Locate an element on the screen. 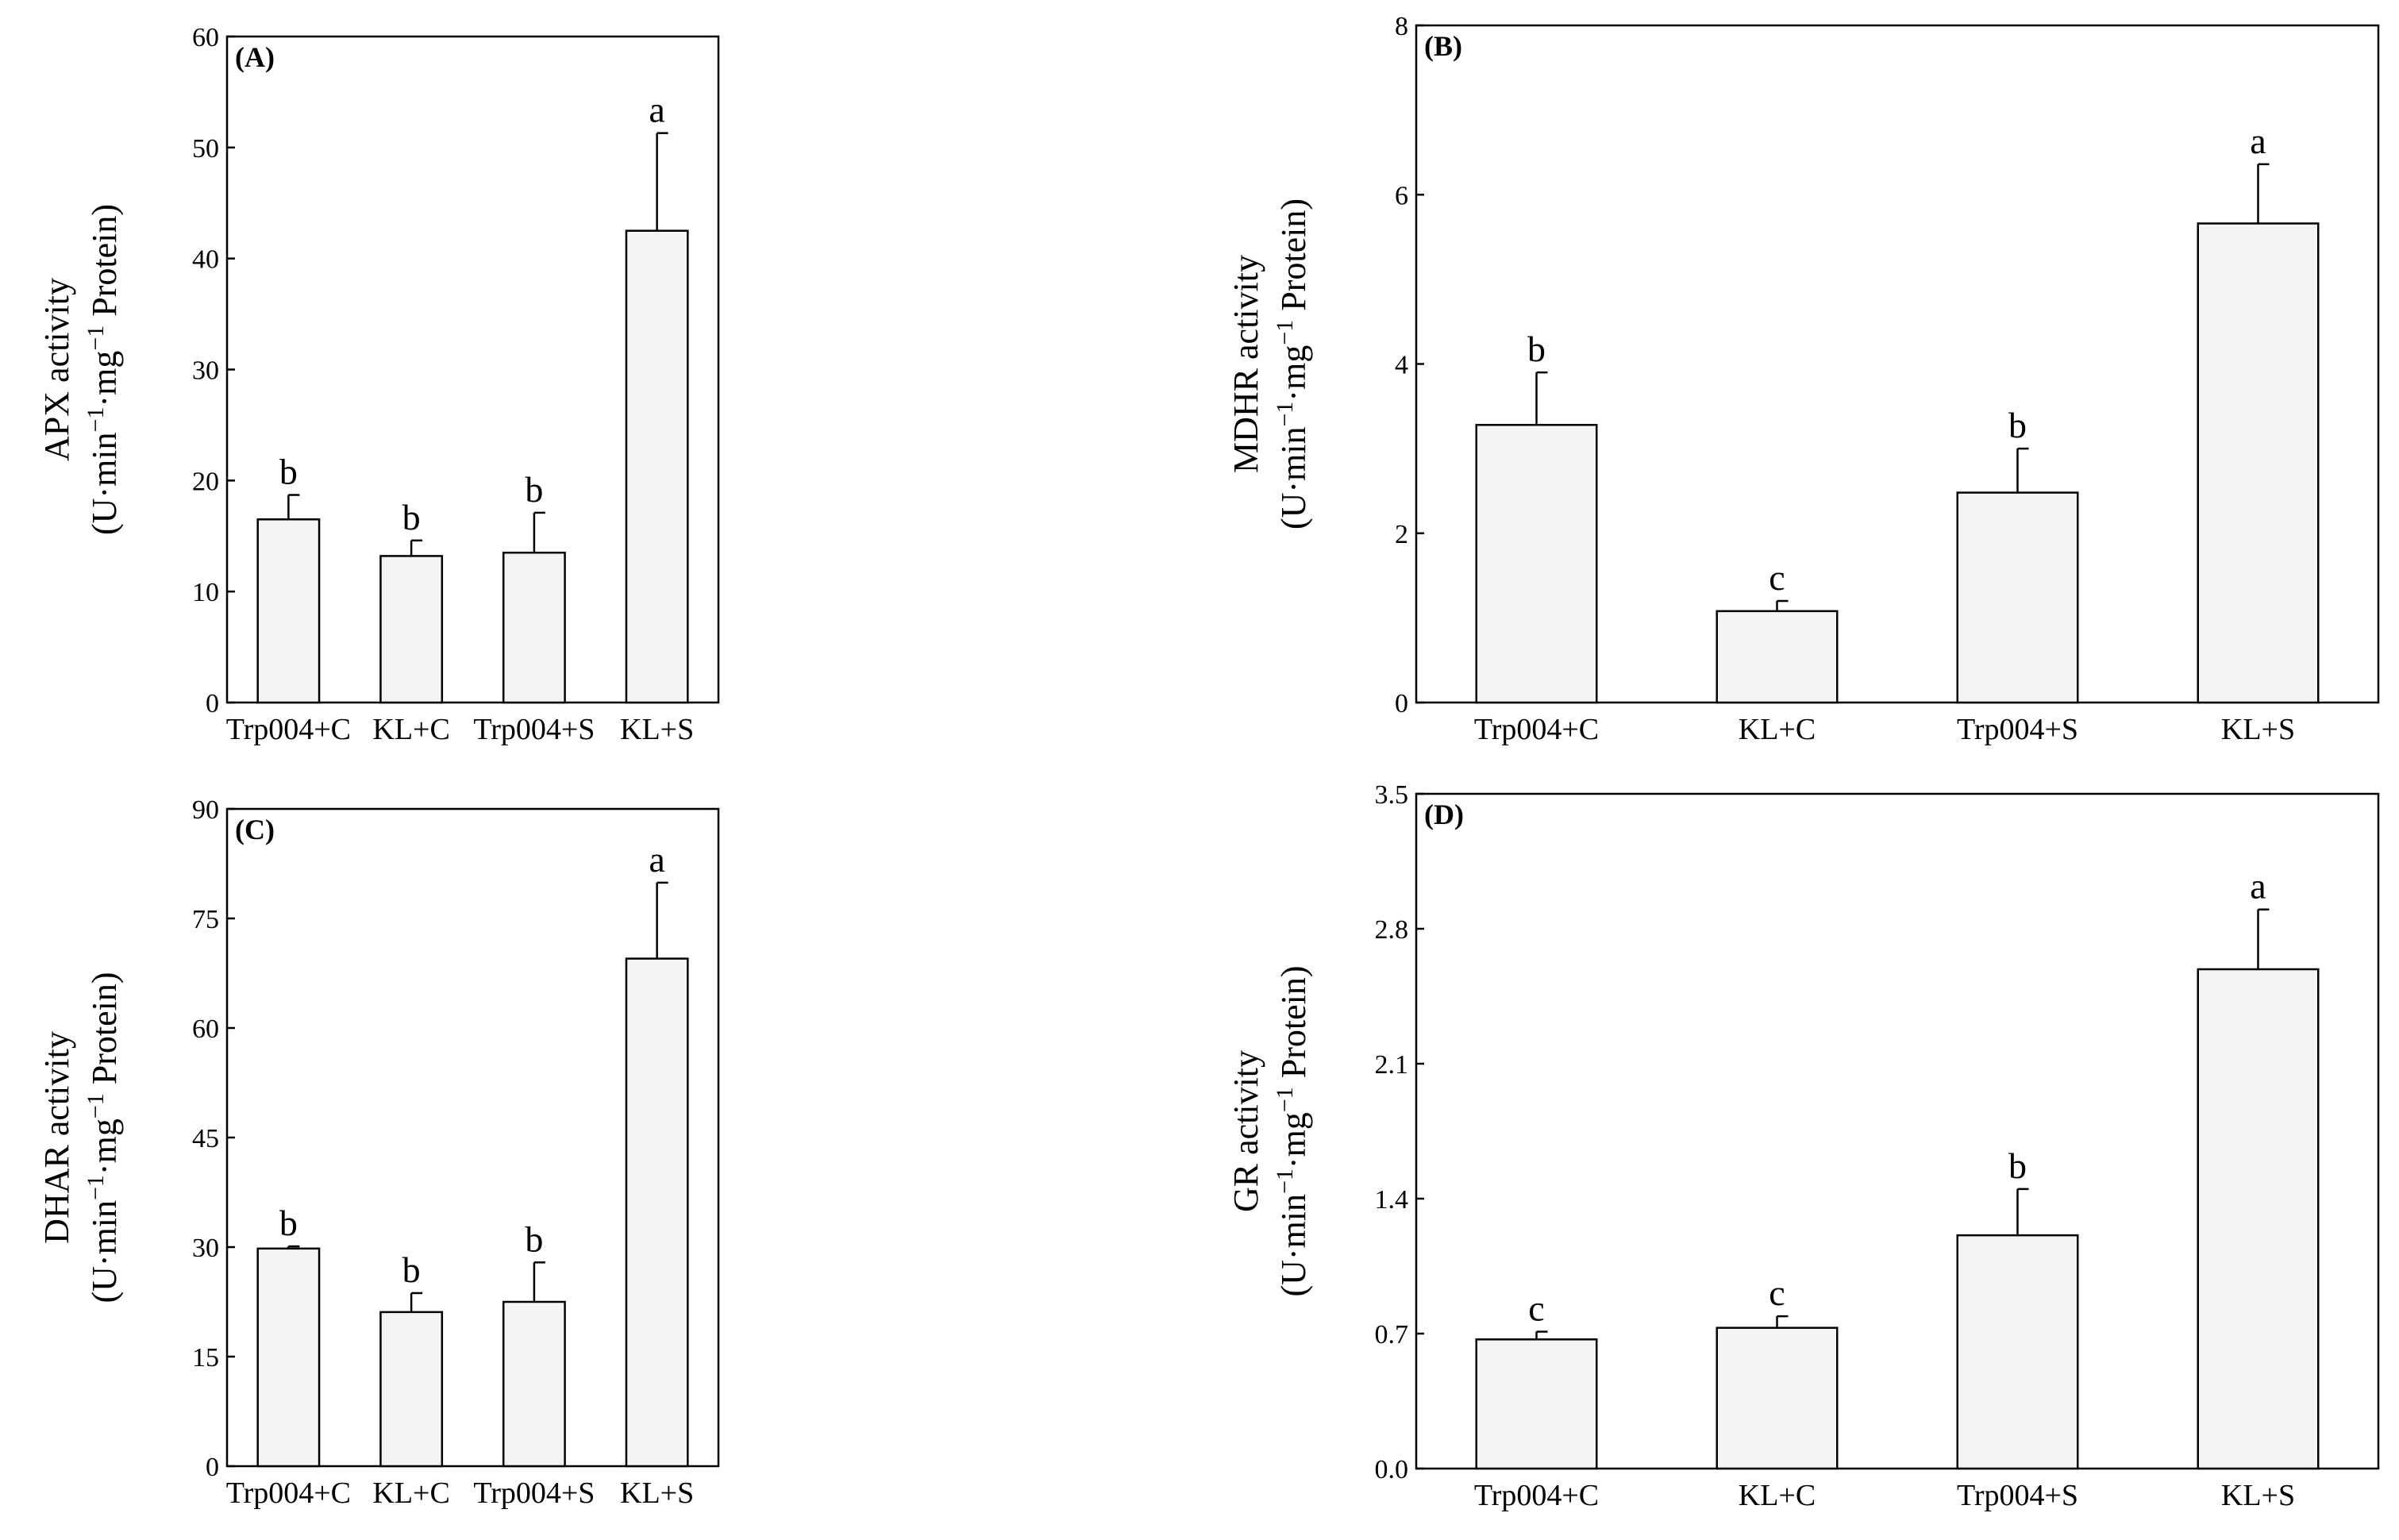 The height and width of the screenshot is (1540, 2399). y-tick-label: 4 is located at coordinates (1401, 365).